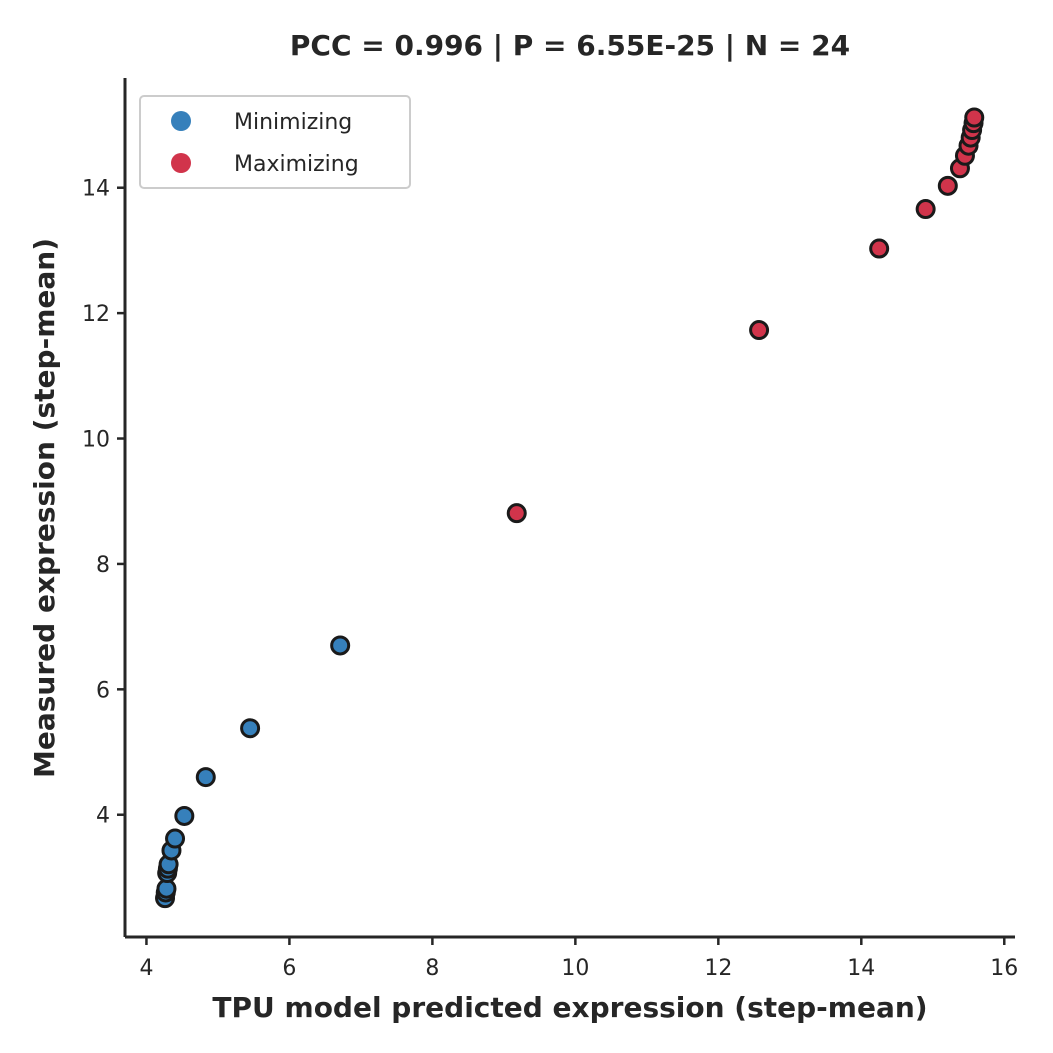 The image size is (1053, 1053). I want to click on x-tick-label: 16, so click(1004, 968).